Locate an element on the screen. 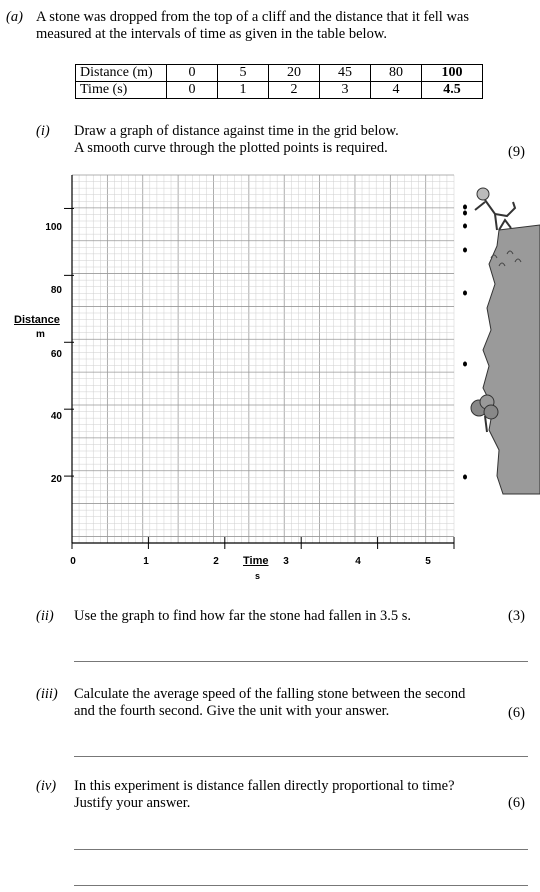  y-tick-label: 80 is located at coordinates (56, 290).